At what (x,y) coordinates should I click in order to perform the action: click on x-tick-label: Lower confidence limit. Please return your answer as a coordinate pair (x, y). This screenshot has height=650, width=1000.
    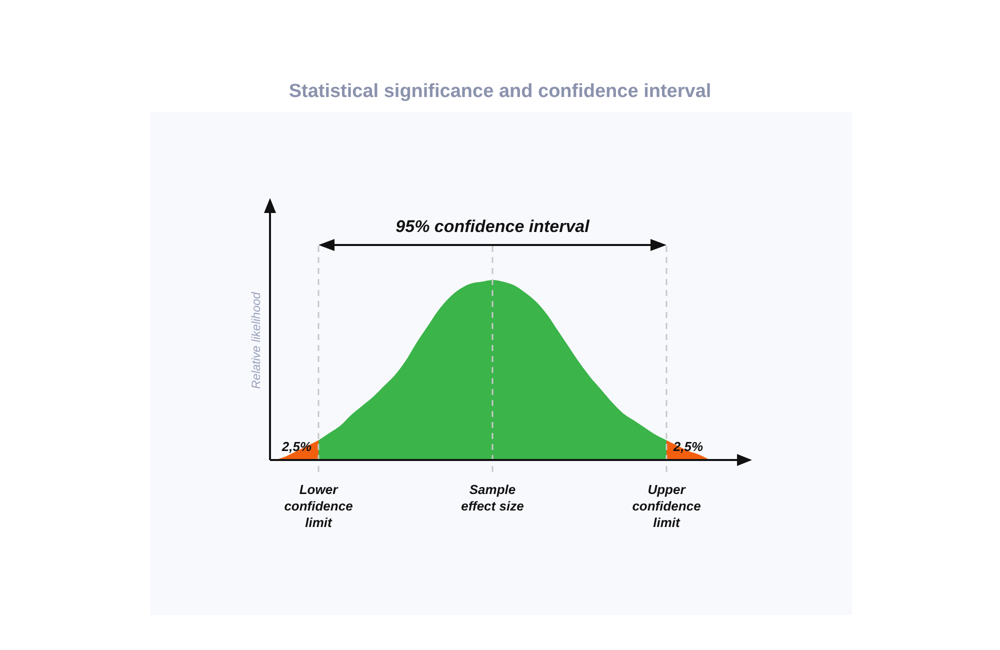
    Looking at the image, I should click on (318, 506).